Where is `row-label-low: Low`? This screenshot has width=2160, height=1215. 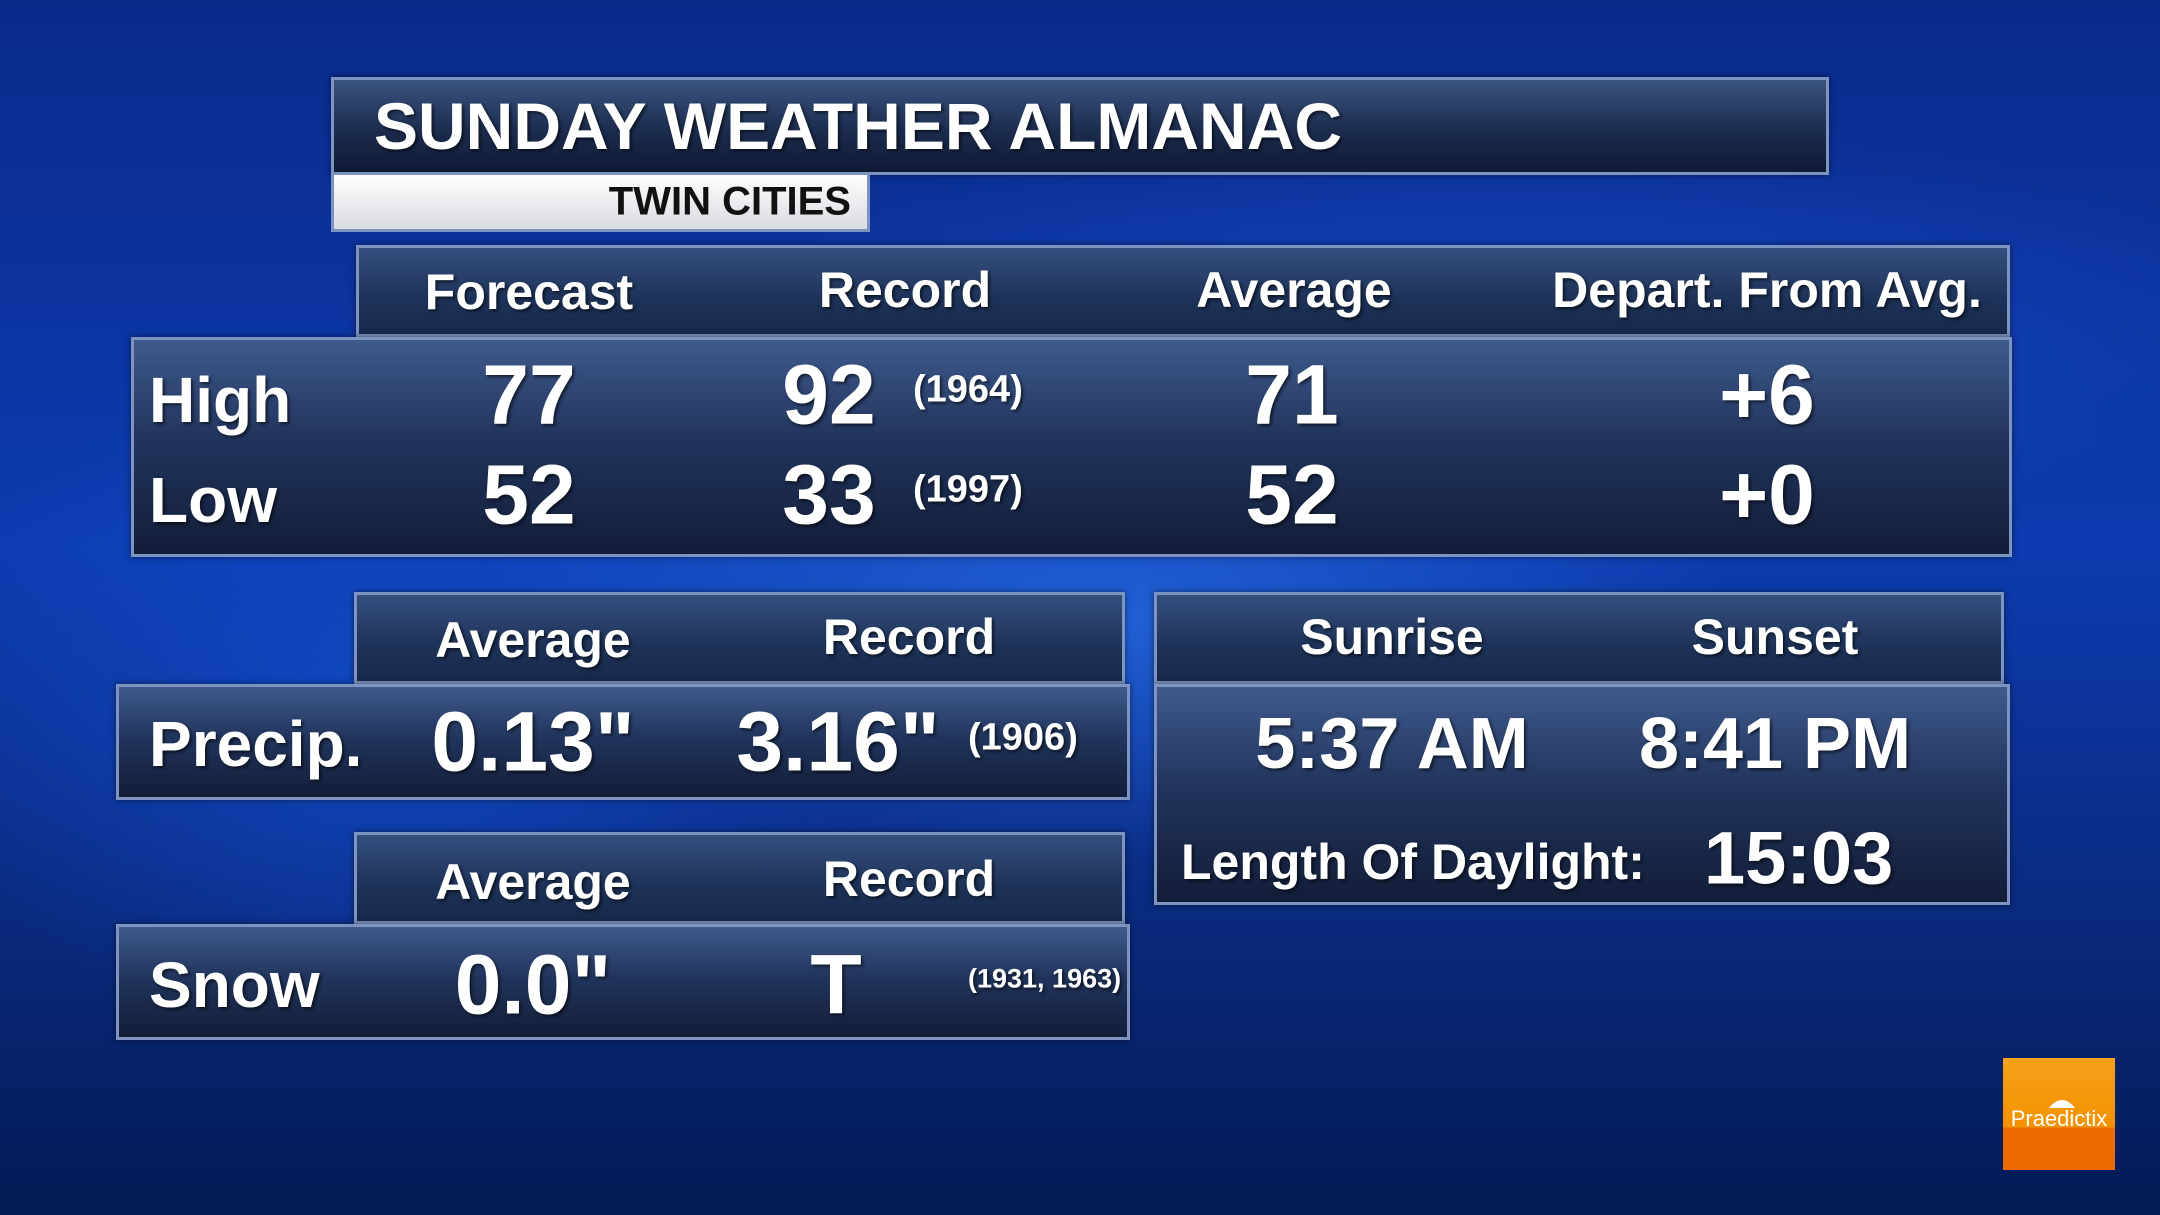
row-label-low: Low is located at coordinates (213, 500).